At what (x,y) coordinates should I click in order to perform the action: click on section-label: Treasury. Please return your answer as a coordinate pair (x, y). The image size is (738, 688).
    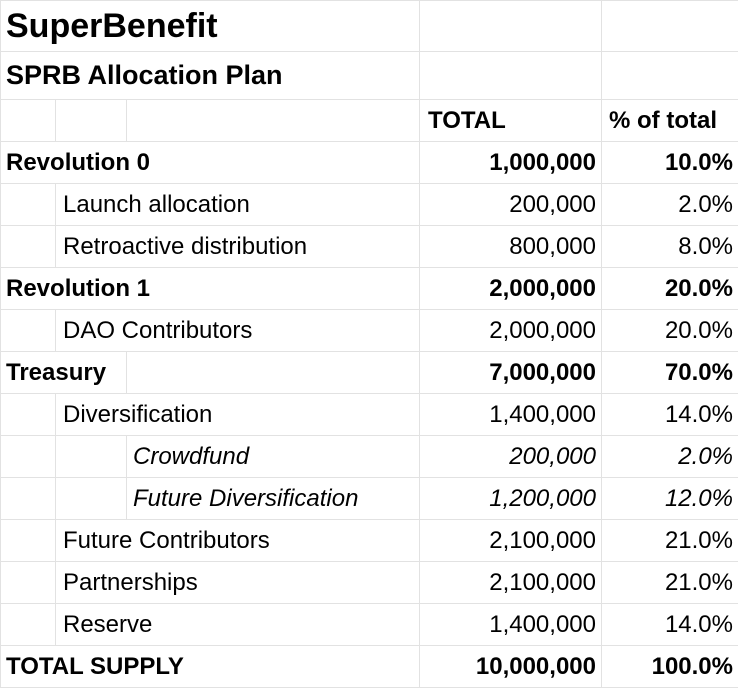
    Looking at the image, I should click on (64, 373).